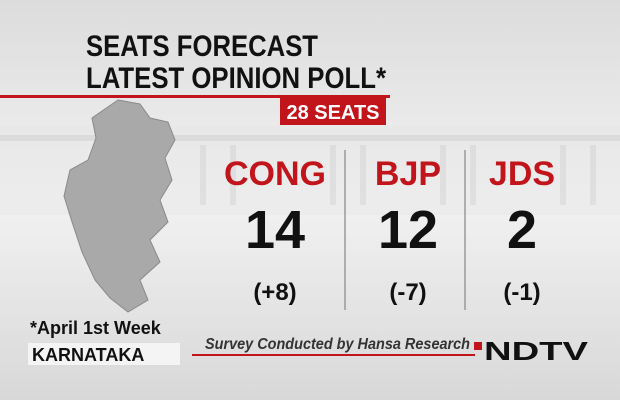 The image size is (620, 405). I want to click on seats-badge, so click(333, 111).